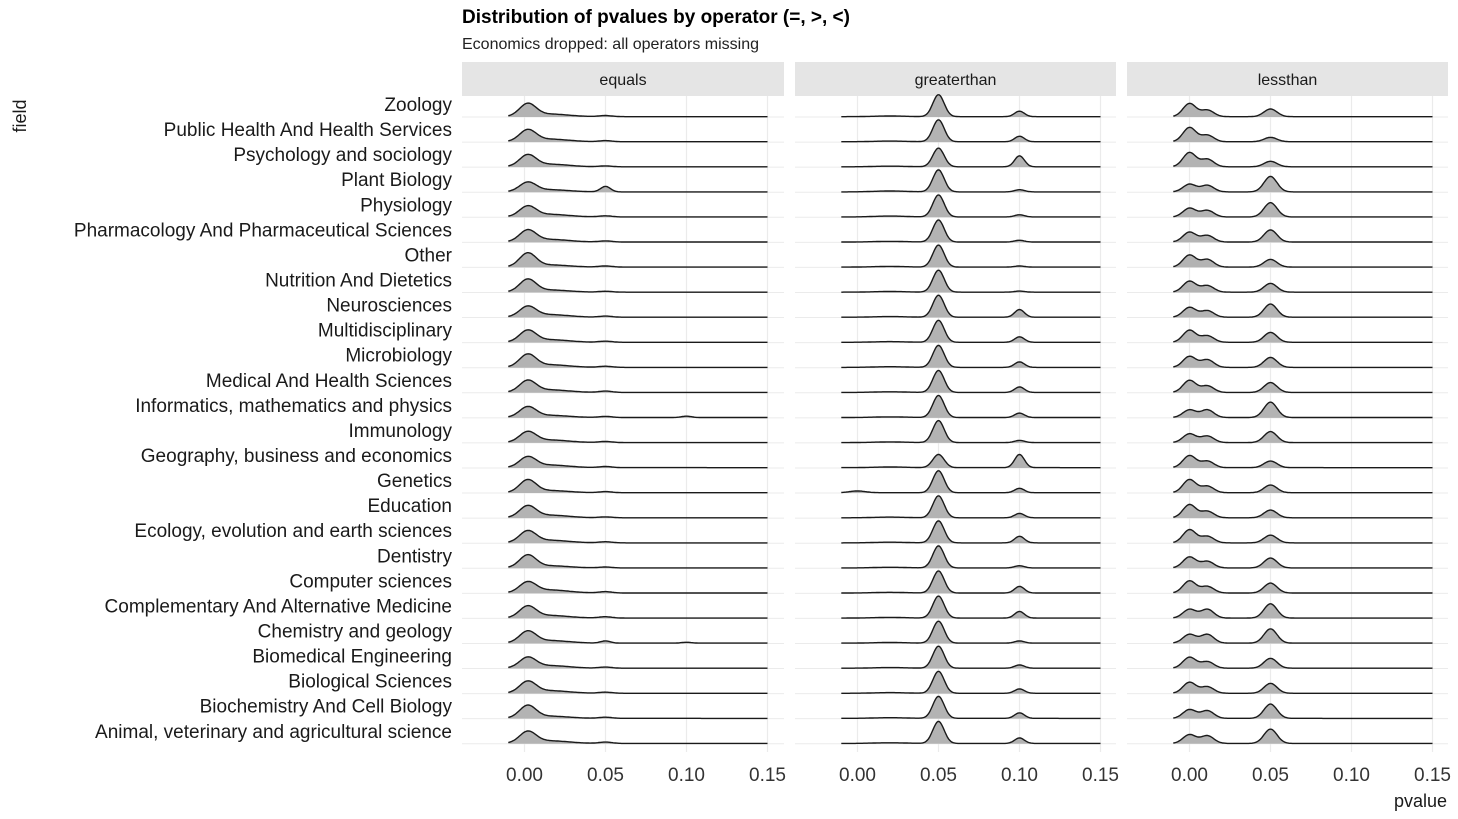 The width and height of the screenshot is (1458, 819). Describe the element at coordinates (329, 381) in the screenshot. I see `row-label: Medical And Health Sciences` at that location.